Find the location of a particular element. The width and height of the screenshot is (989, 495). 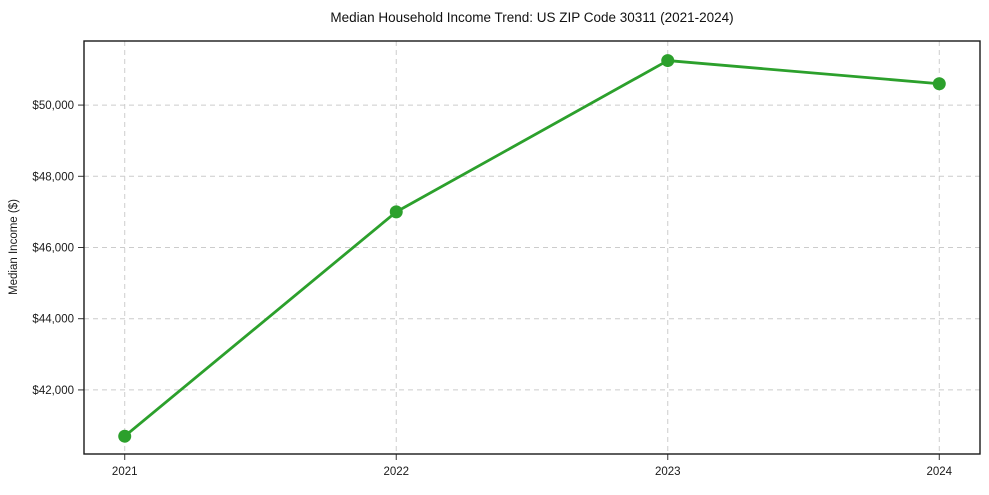

y-tick-label: $50,000 is located at coordinates (53, 106).